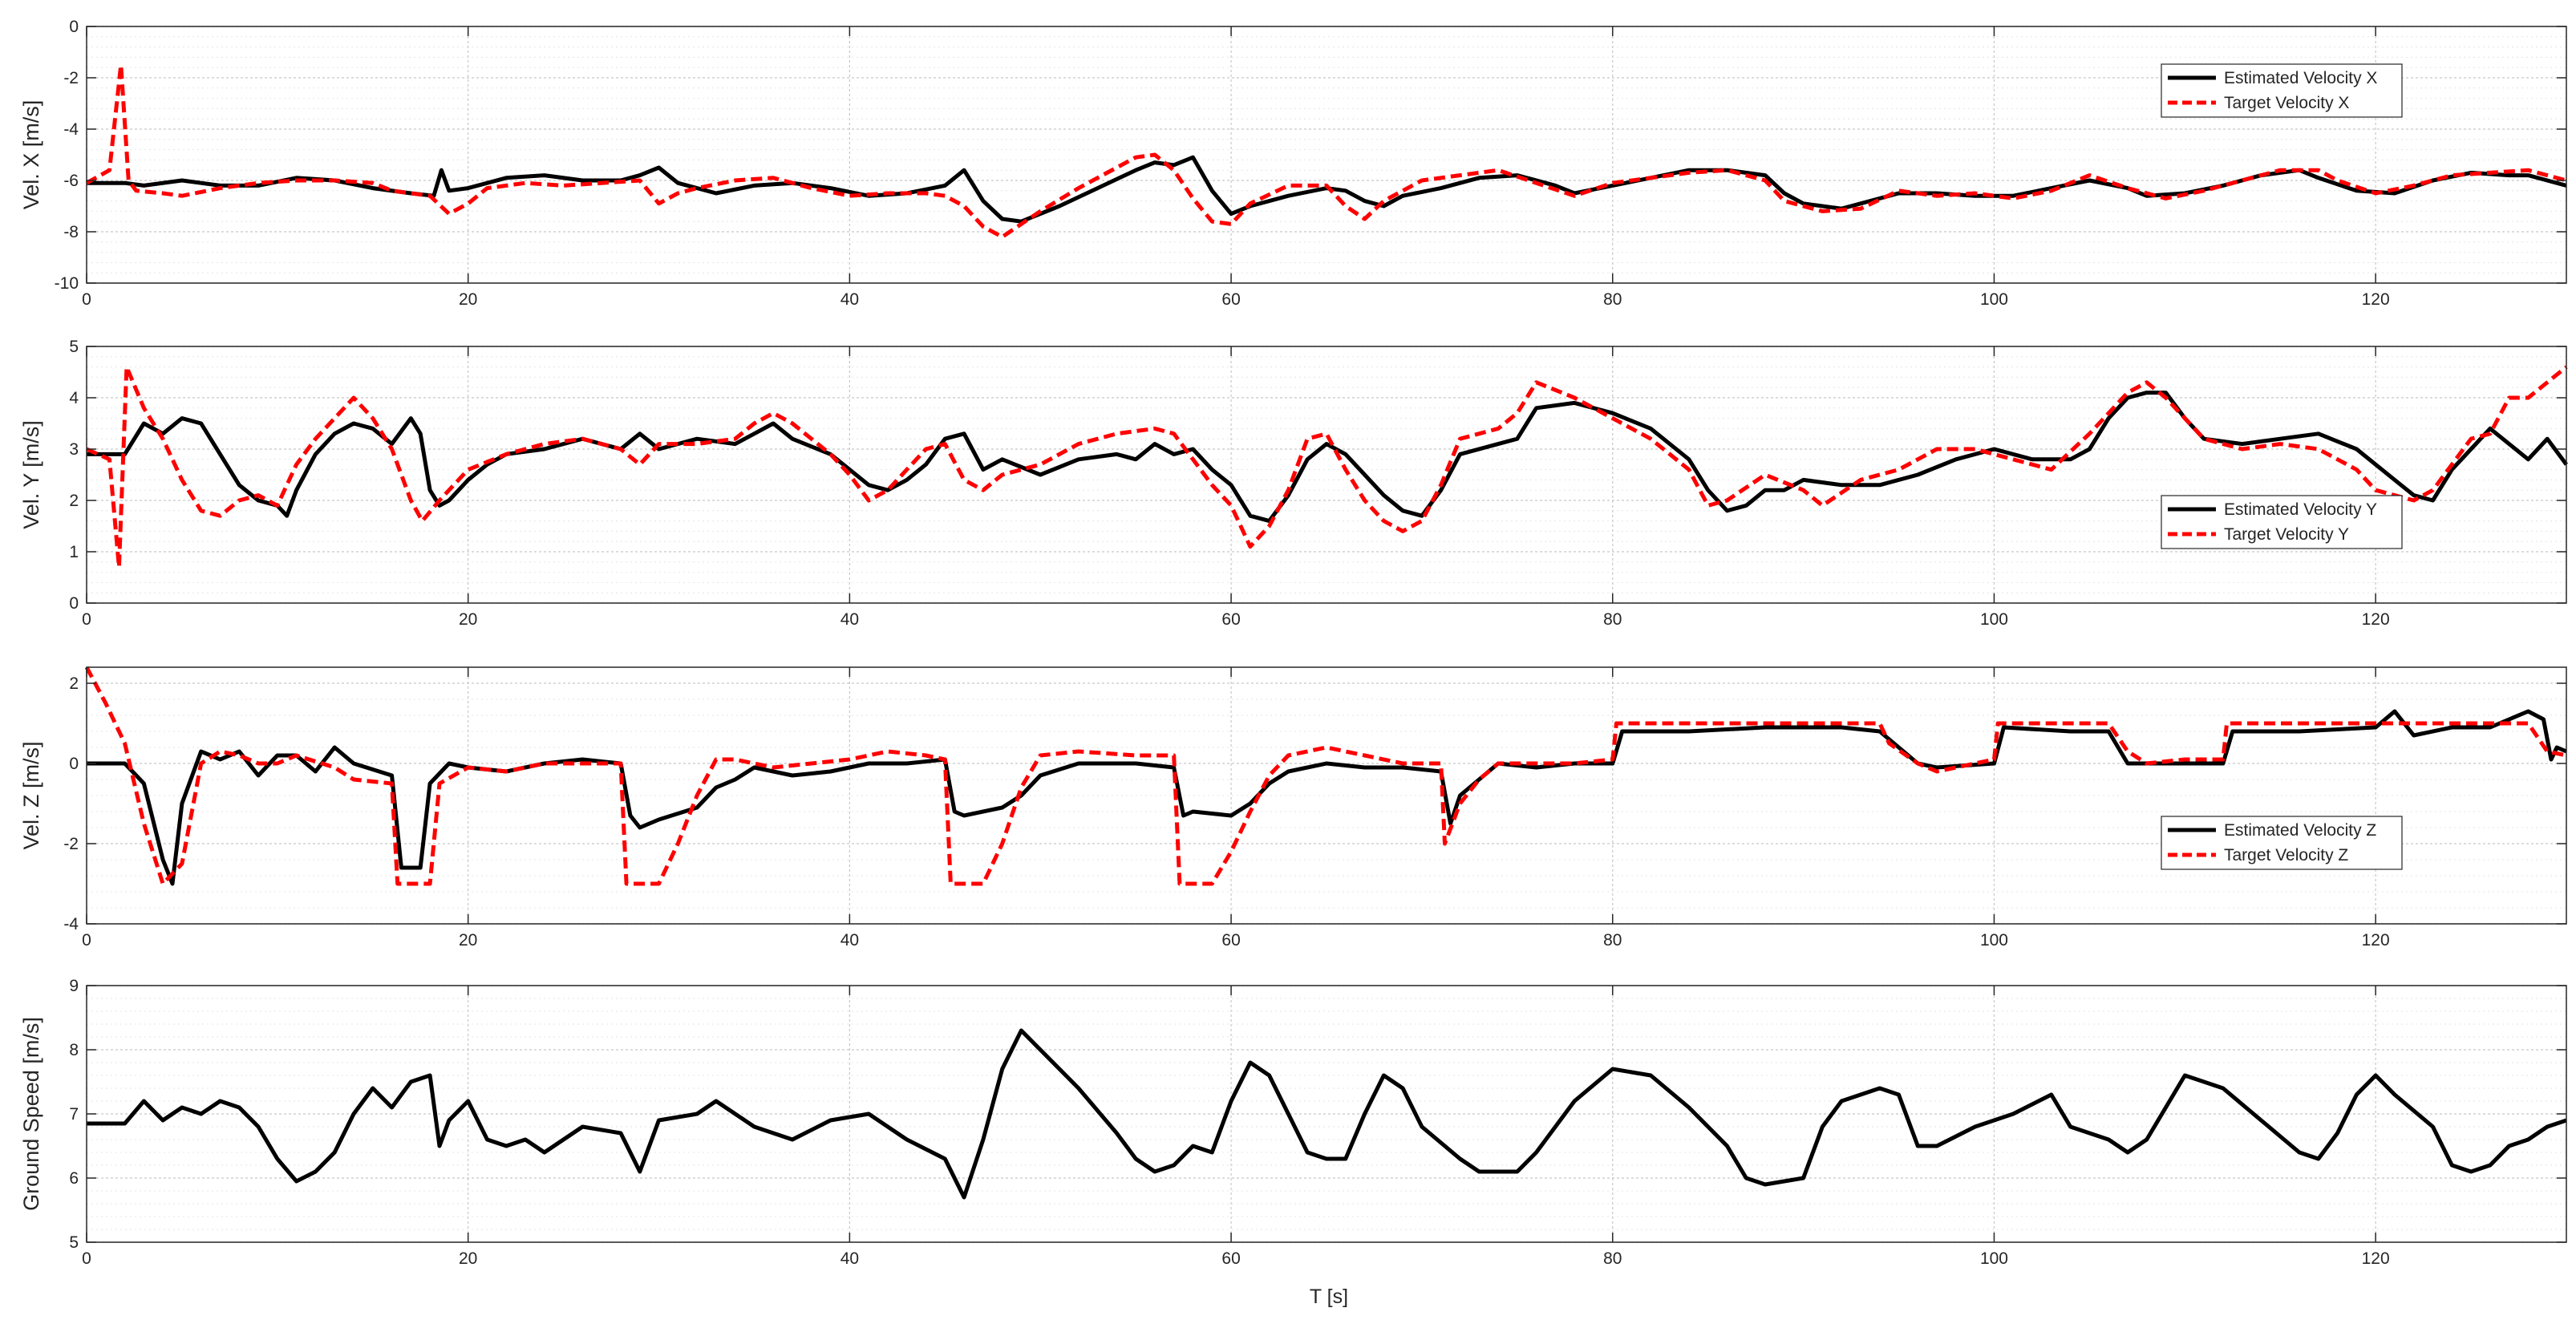  I want to click on y-axis-label: Vel. Z [m/s], so click(31, 795).